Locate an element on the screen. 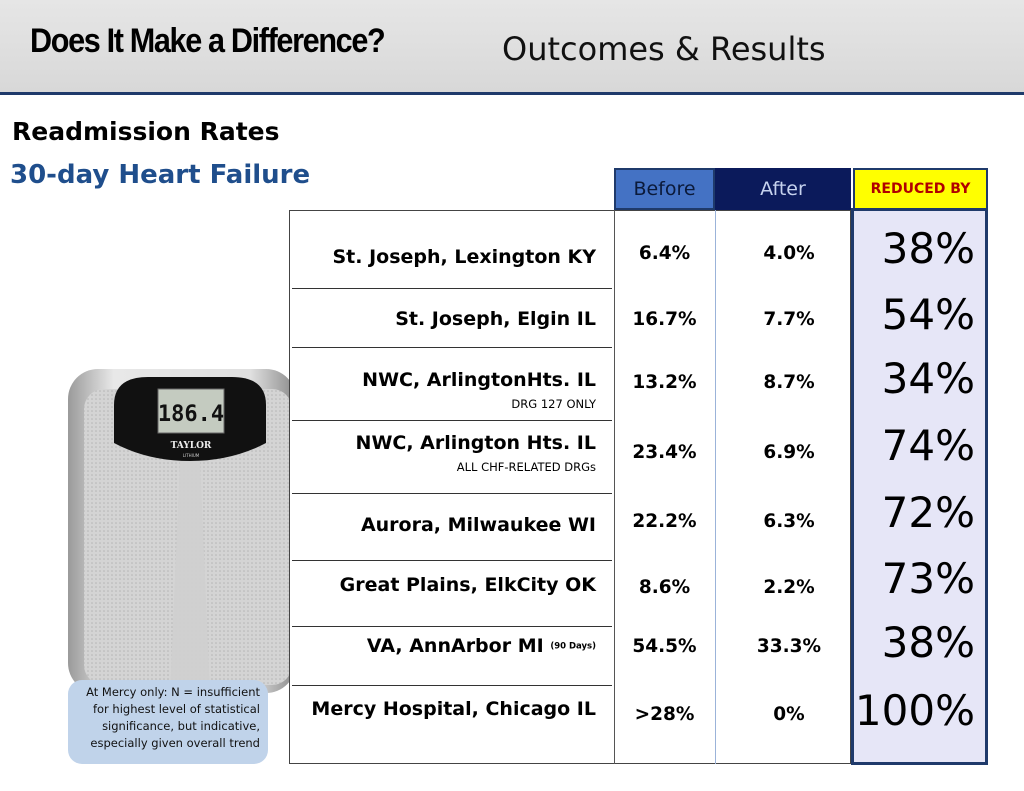 The image size is (1024, 791). hospital-note: (90 Days) is located at coordinates (573, 646).